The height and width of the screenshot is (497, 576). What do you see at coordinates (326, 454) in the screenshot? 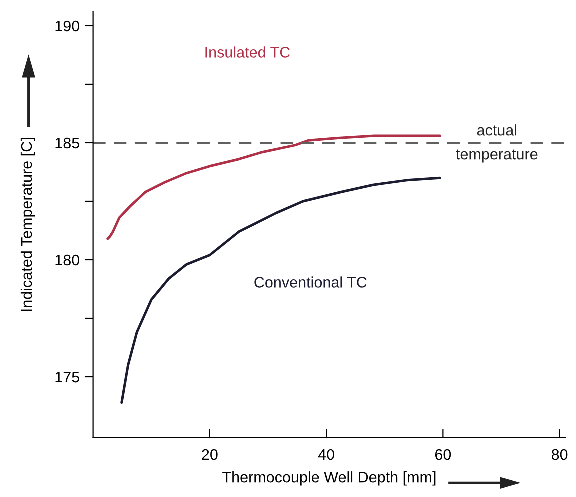
I see `x-tick-label: 40` at bounding box center [326, 454].